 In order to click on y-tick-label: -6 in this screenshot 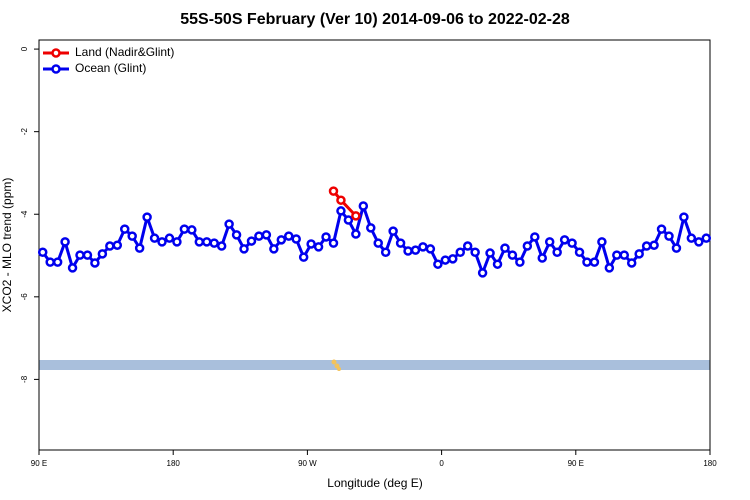, I will do `click(24, 297)`.